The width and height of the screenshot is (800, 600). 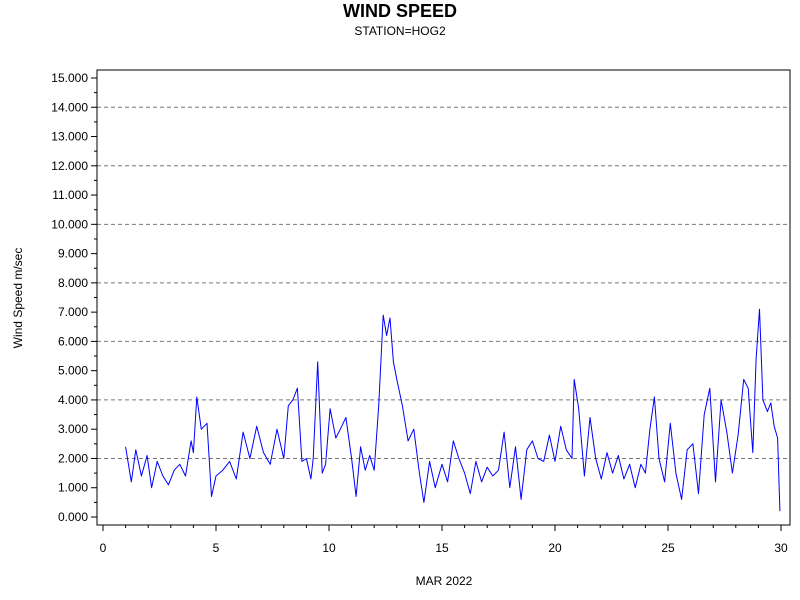 I want to click on y-tick-label: 6.000, so click(x=73, y=341).